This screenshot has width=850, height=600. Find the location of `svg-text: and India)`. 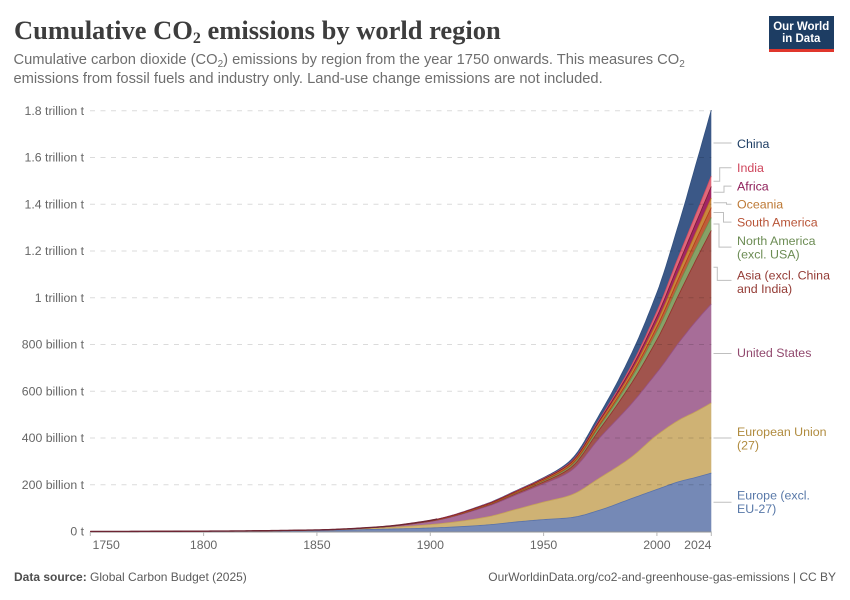

svg-text: and India) is located at coordinates (764, 289).